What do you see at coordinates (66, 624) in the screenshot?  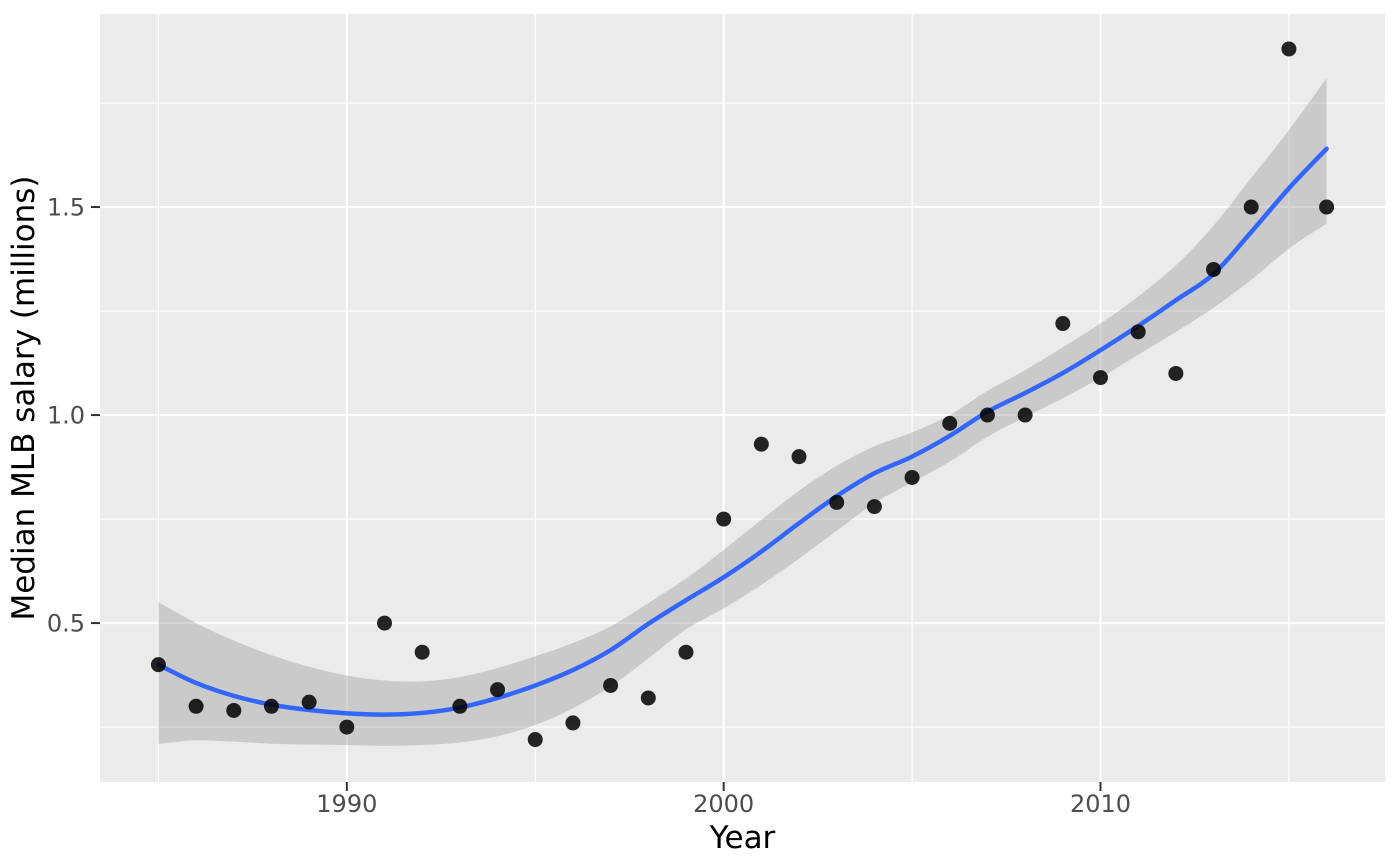 I see `y-tick-label: 0.5` at bounding box center [66, 624].